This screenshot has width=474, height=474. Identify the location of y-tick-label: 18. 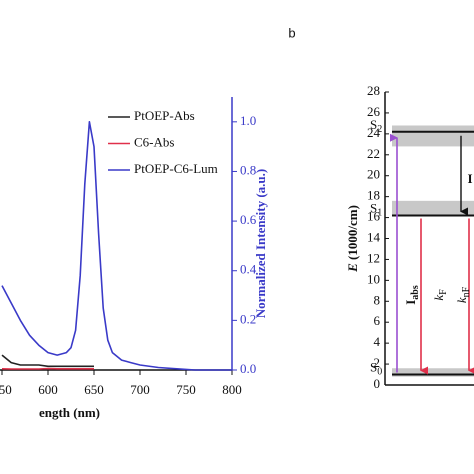
(373, 195).